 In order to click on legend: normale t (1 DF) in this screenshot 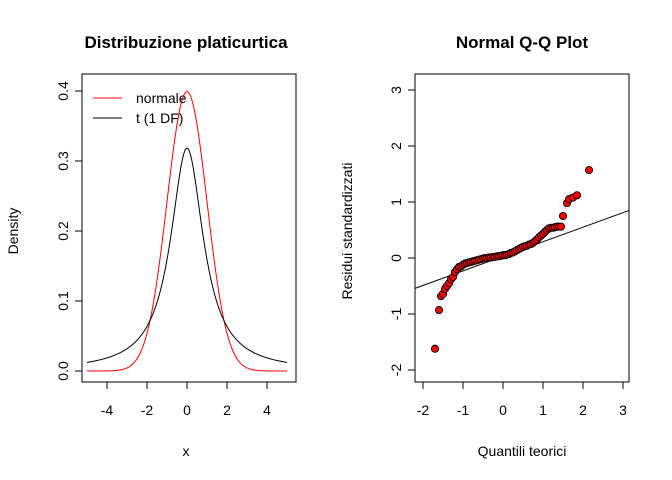, I will do `click(140, 108)`.